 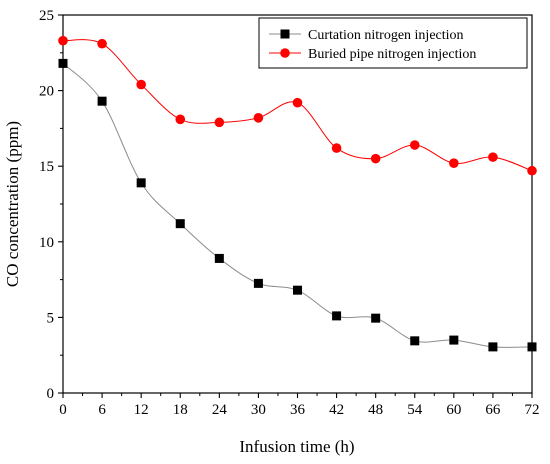 I want to click on x-tick-label: 36, so click(x=298, y=410).